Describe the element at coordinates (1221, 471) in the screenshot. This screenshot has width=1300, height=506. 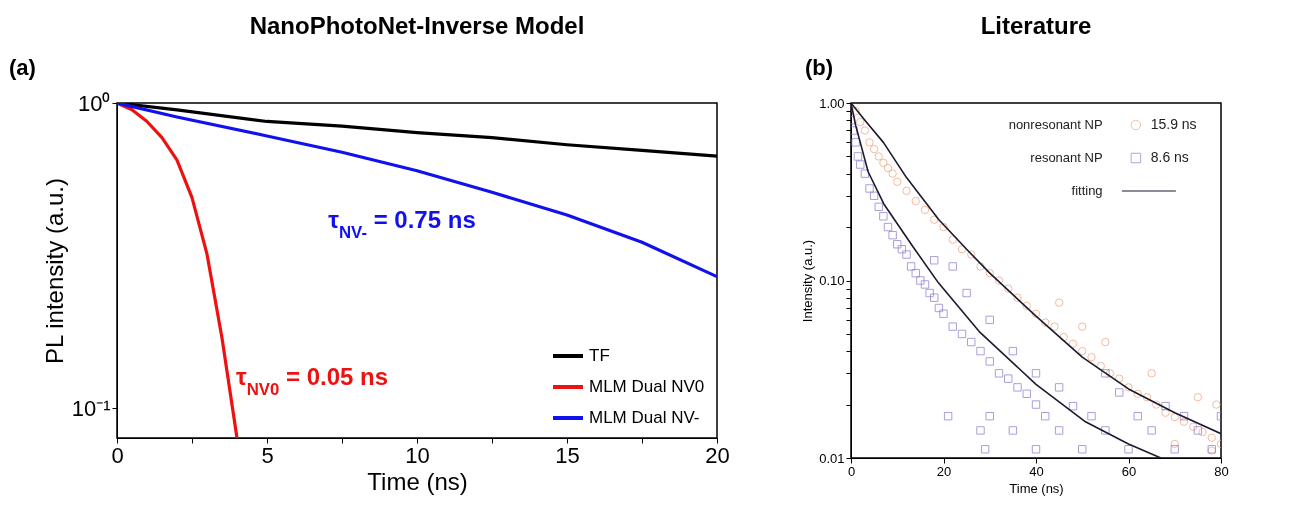
I see `x-tick-label: 80` at that location.